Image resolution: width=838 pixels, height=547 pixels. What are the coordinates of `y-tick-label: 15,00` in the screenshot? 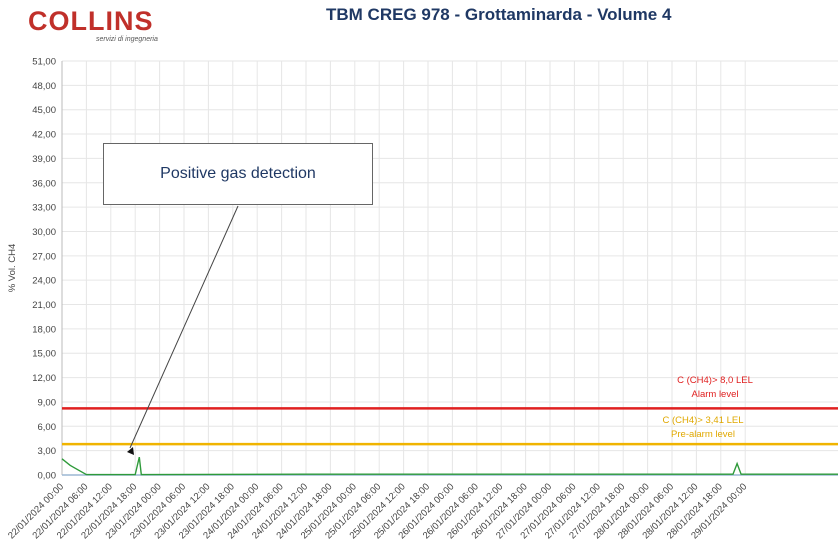 It's located at (44, 354).